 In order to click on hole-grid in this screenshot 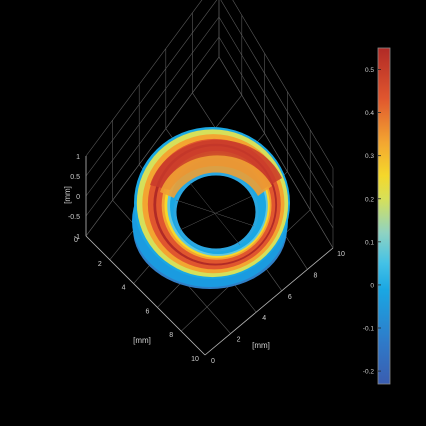, I will do `click(215, 214)`.